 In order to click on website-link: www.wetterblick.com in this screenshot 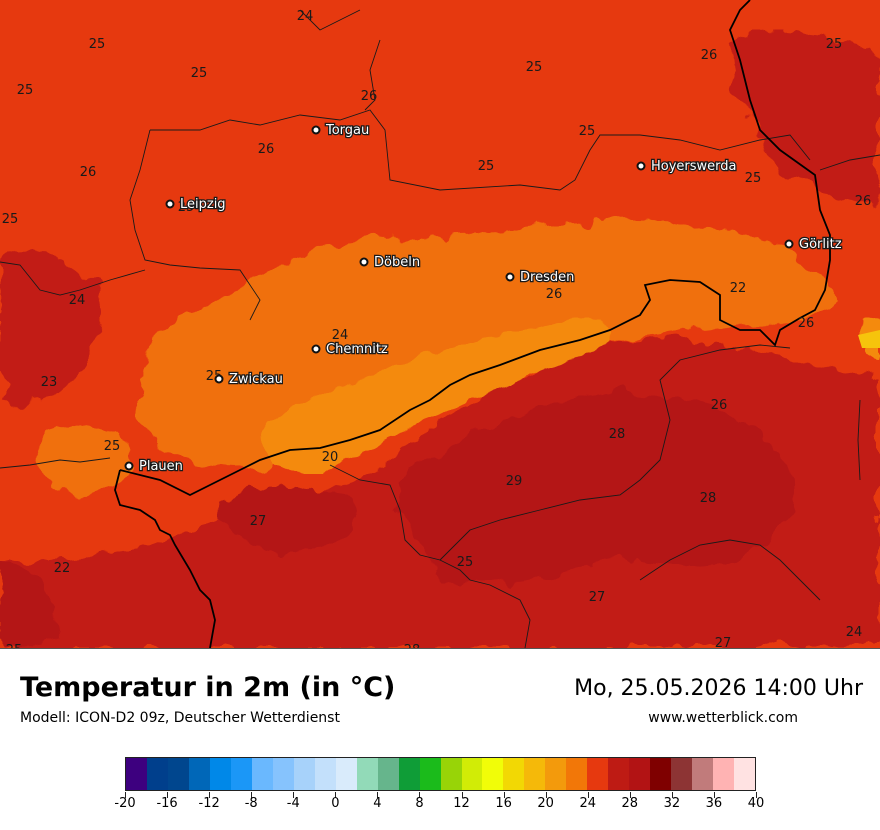, I will do `click(723, 718)`.